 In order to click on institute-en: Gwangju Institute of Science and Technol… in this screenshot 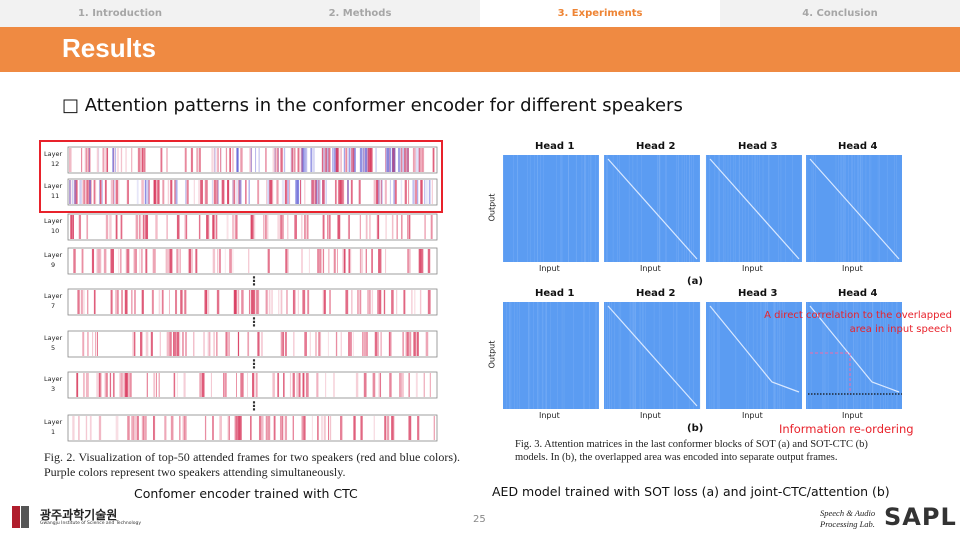, I will do `click(91, 523)`.